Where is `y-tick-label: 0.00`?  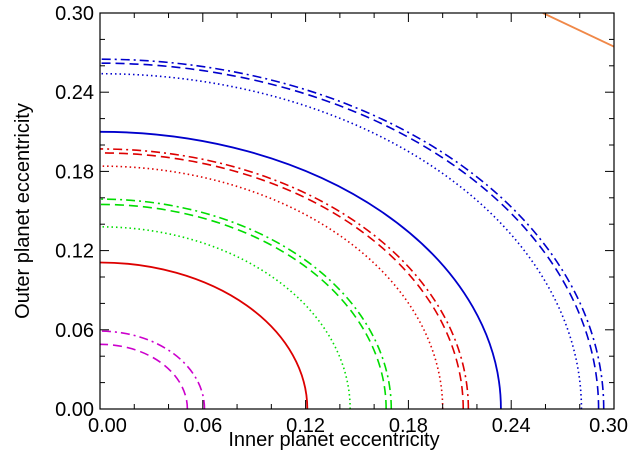
y-tick-label: 0.00 is located at coordinates (74, 410).